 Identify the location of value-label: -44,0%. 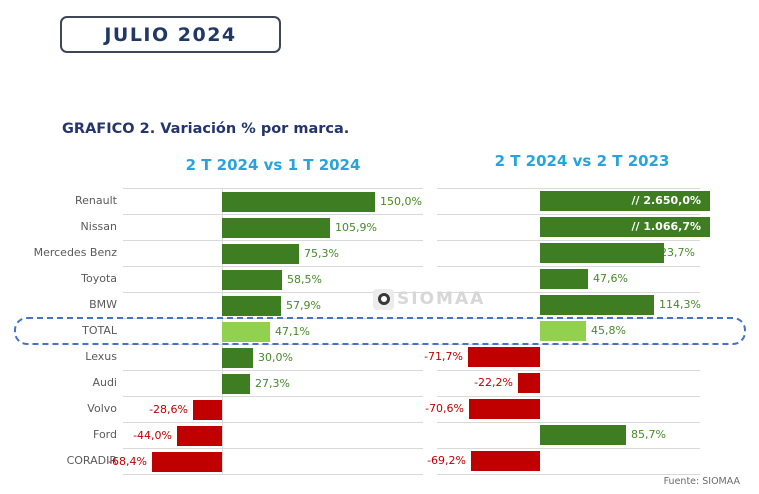
(152, 435).